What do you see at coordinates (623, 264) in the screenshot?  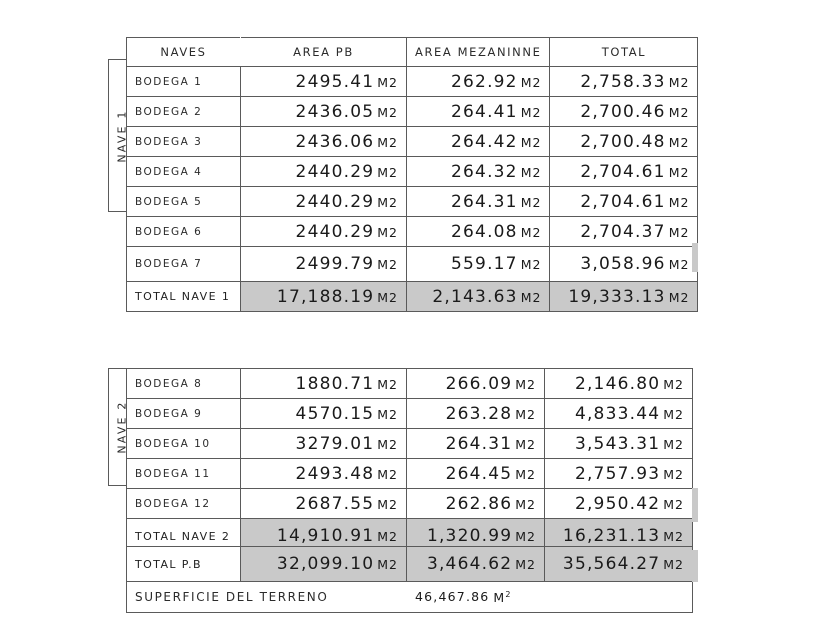 I see `cell-total: 3,058.96` at bounding box center [623, 264].